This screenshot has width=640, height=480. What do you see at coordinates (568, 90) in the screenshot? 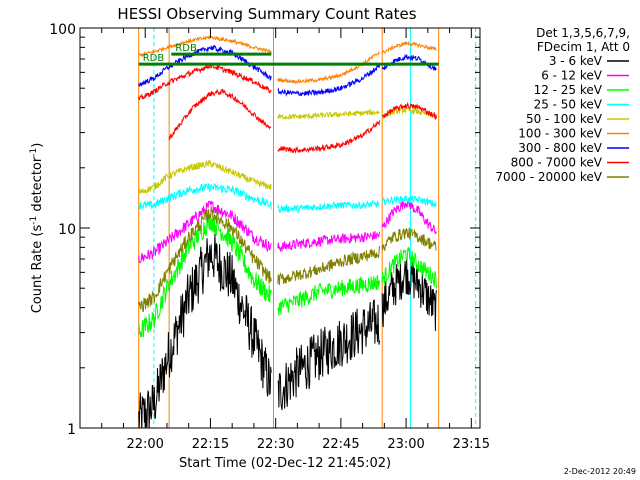
I see `legend-label: 12 - 25 keV` at bounding box center [568, 90].